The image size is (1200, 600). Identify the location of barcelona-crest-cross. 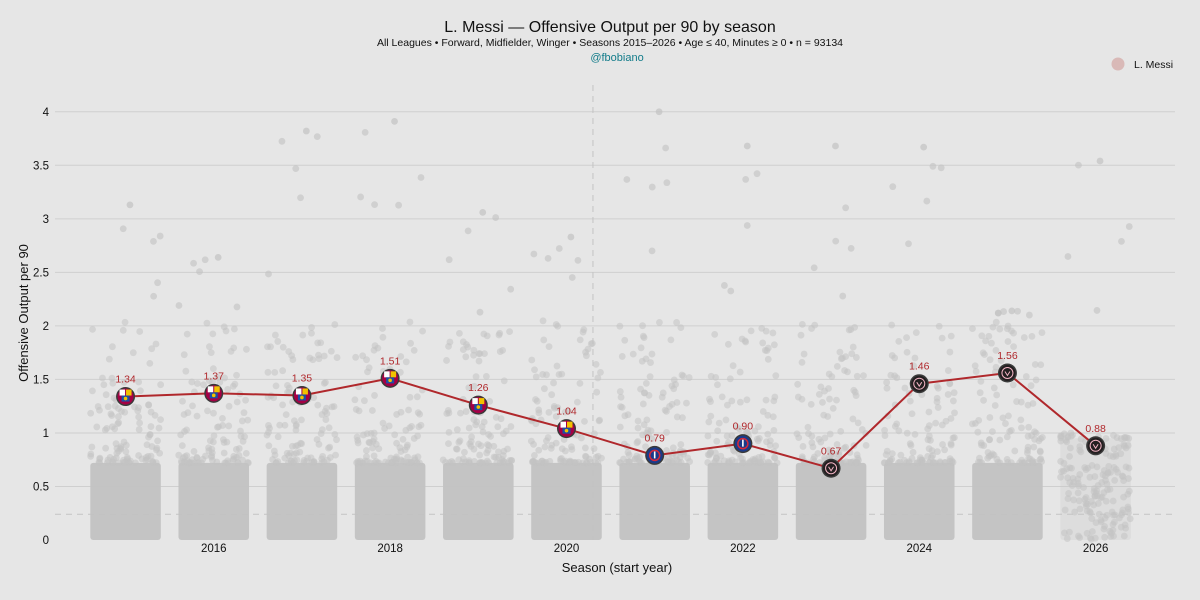
(210, 389).